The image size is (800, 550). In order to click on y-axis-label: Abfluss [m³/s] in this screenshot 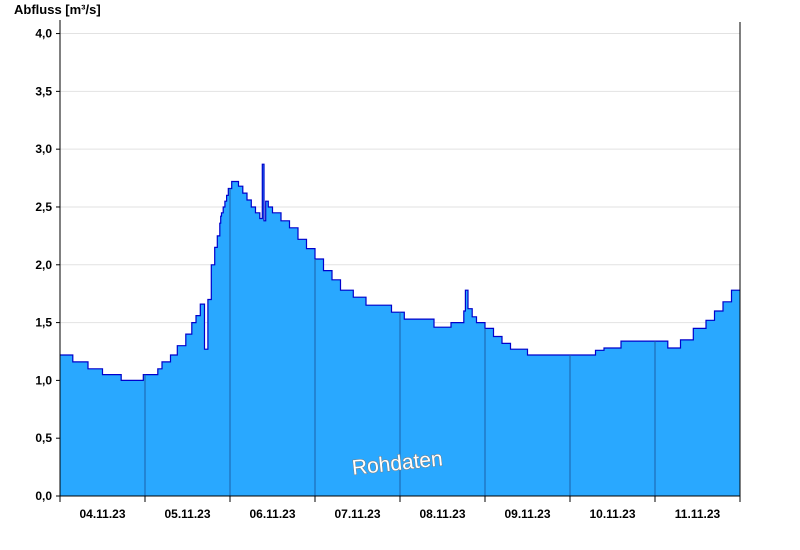, I will do `click(57, 9)`.